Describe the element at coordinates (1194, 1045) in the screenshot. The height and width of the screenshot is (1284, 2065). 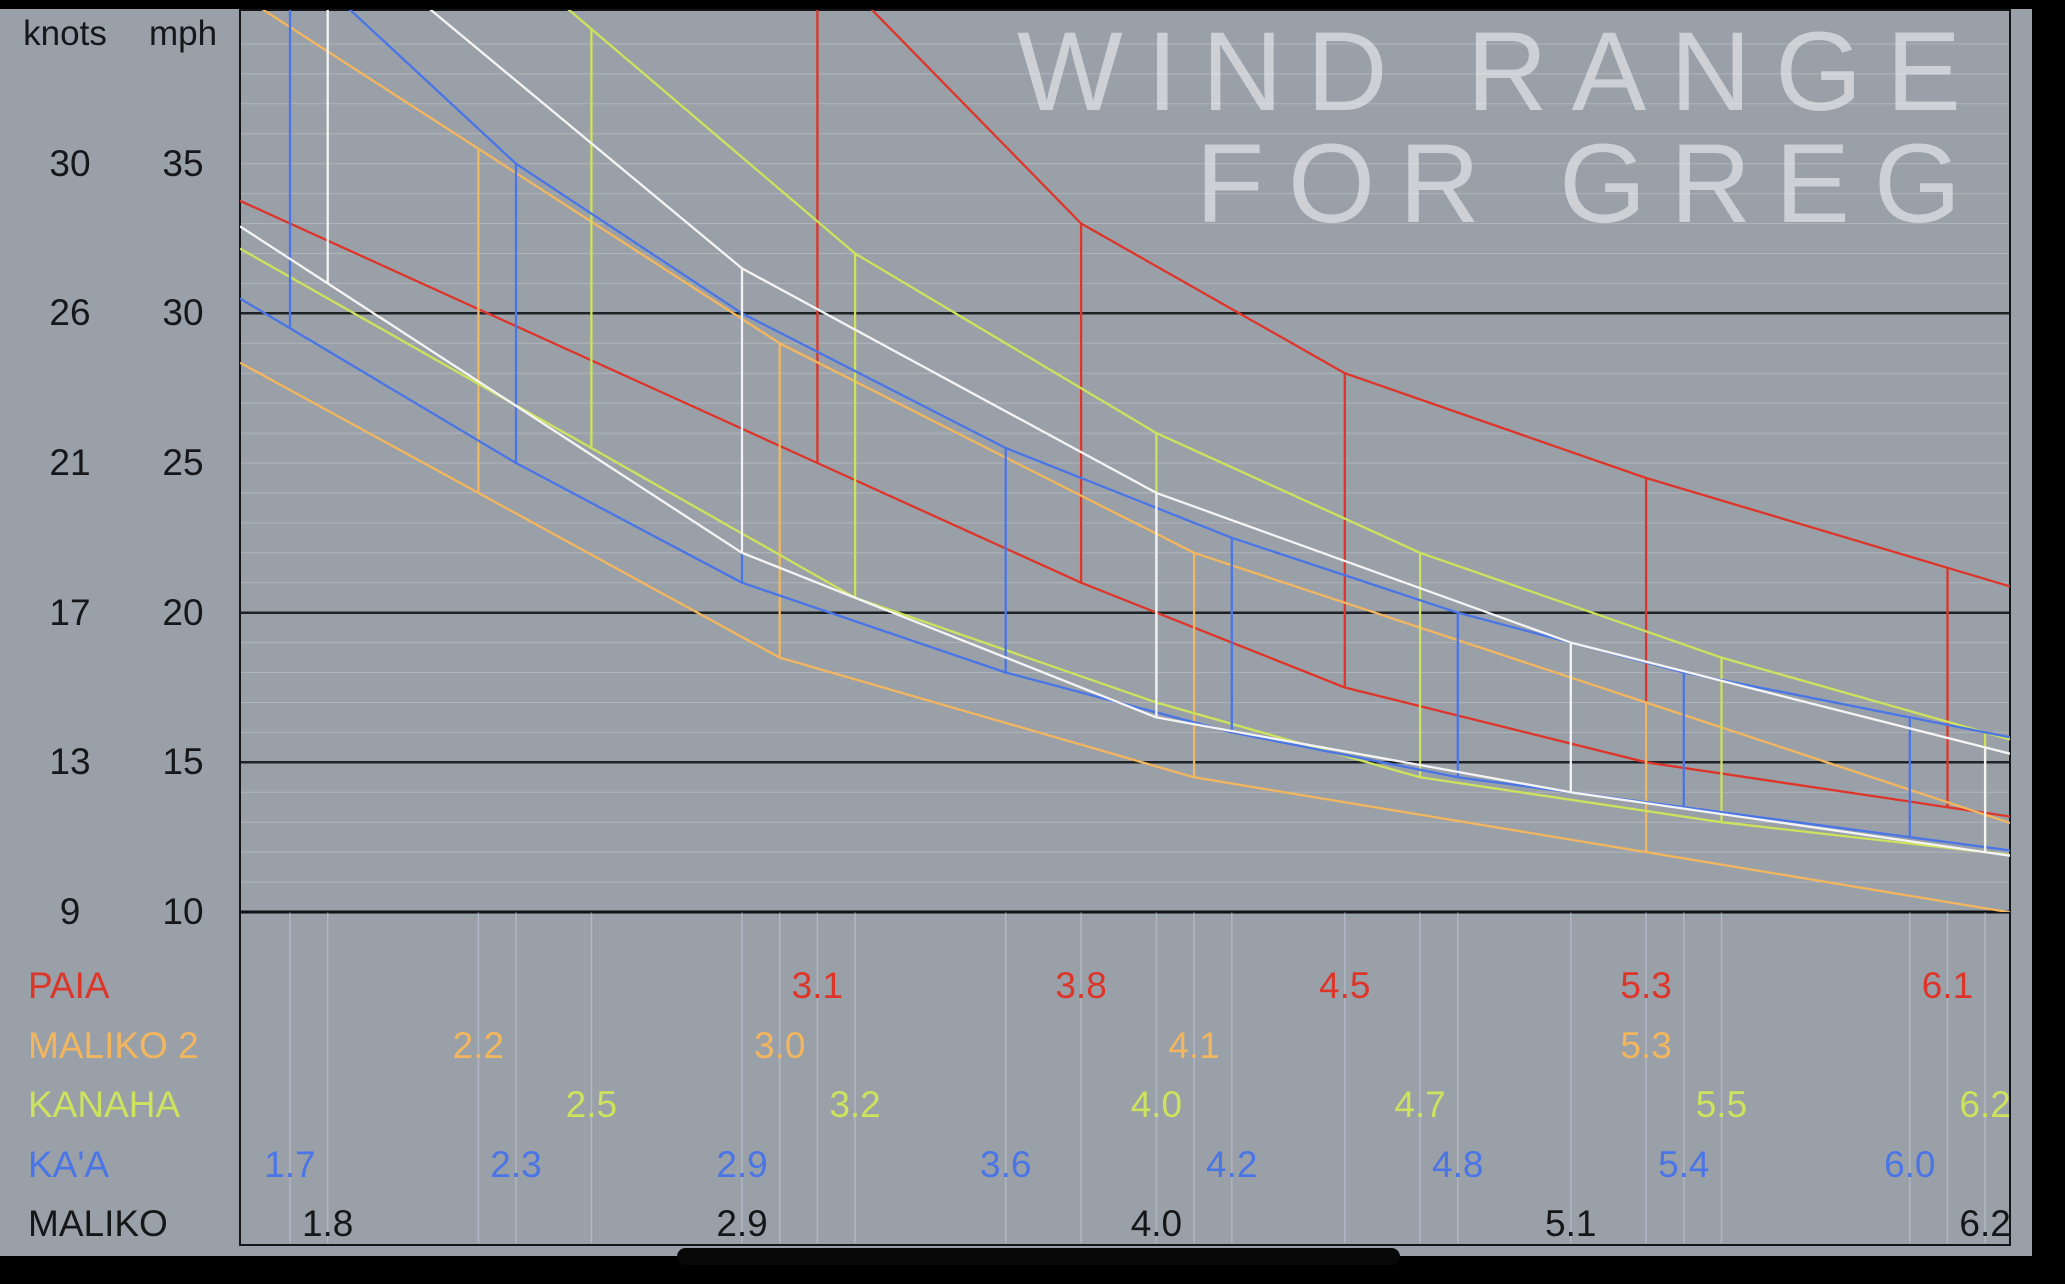
I see `sail-size-label-maliko-2: 4.1` at that location.